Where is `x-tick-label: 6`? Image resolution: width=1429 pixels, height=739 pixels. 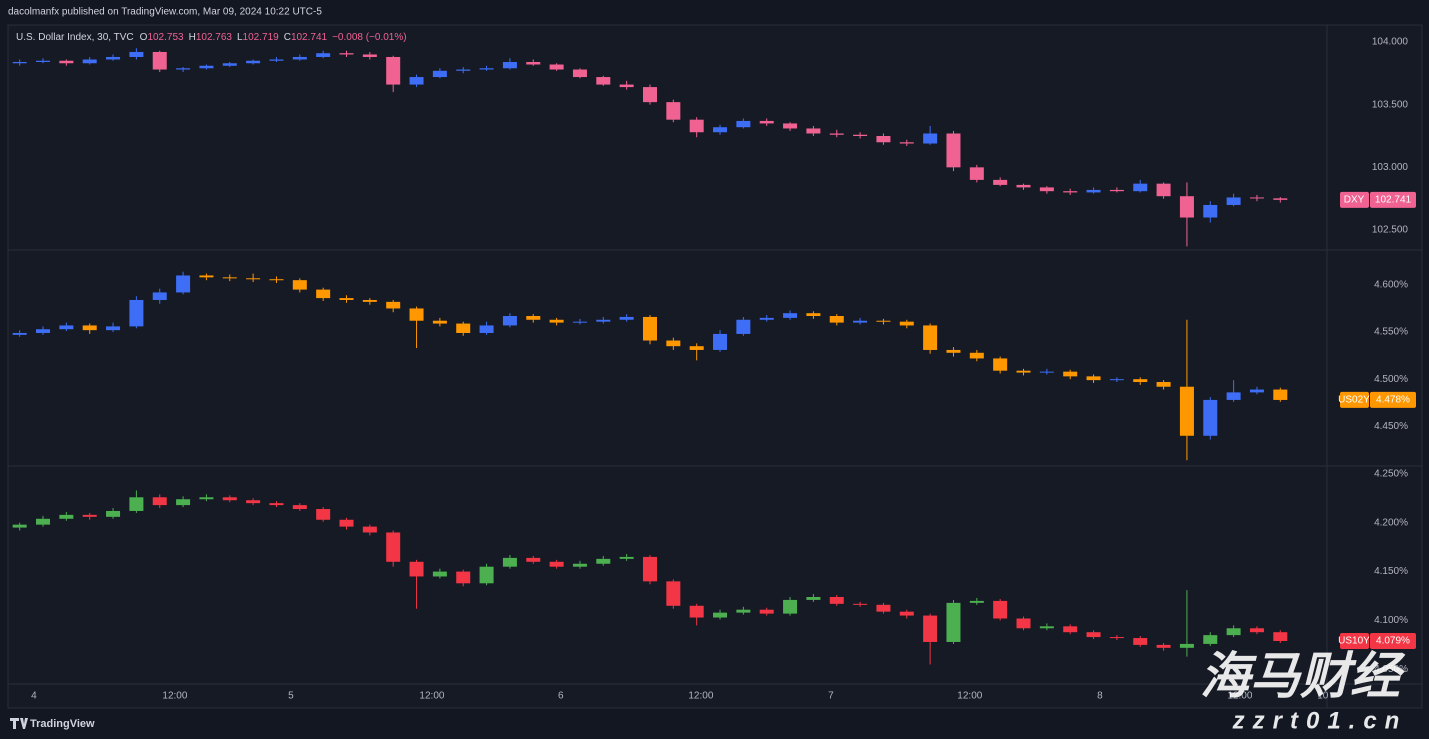
x-tick-label: 6 is located at coordinates (561, 696).